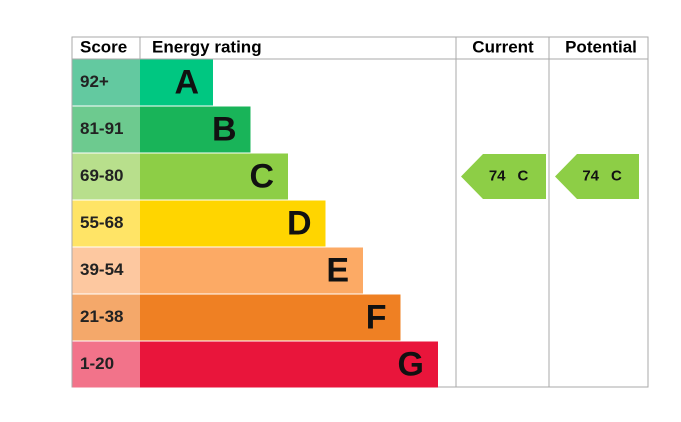 The image size is (681, 422). I want to click on potential-arrow, so click(597, 176).